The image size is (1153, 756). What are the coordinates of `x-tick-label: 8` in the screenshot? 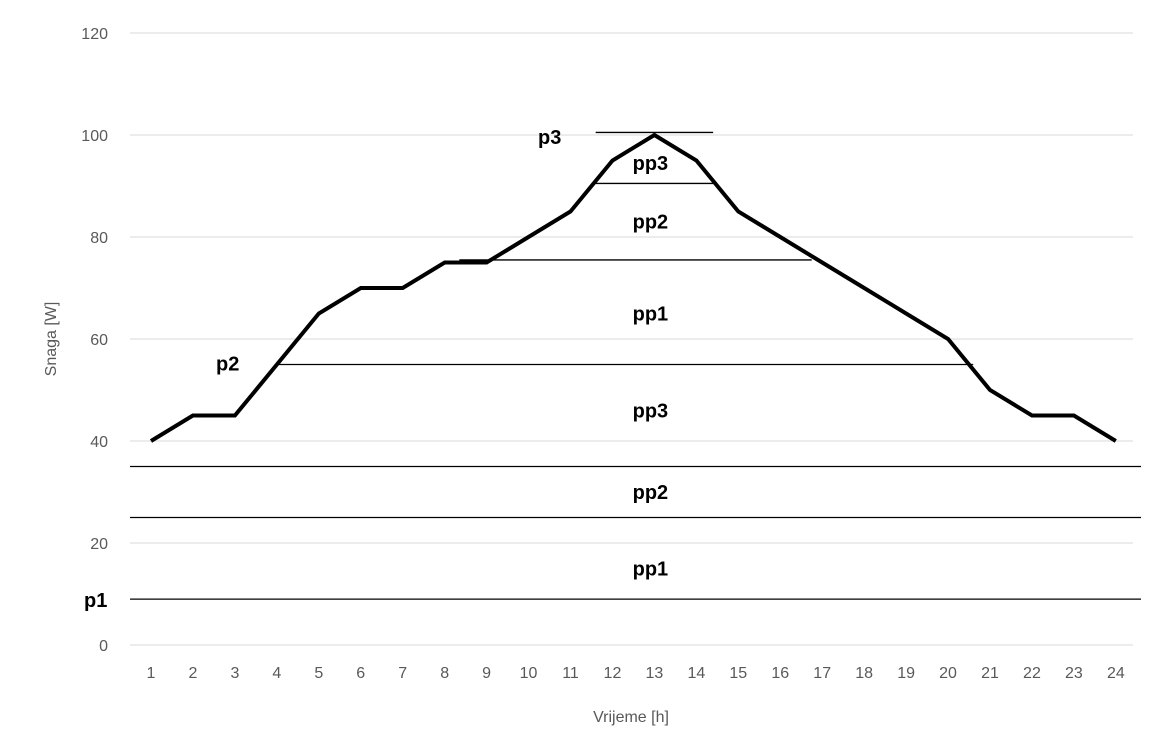 It's located at (444, 673).